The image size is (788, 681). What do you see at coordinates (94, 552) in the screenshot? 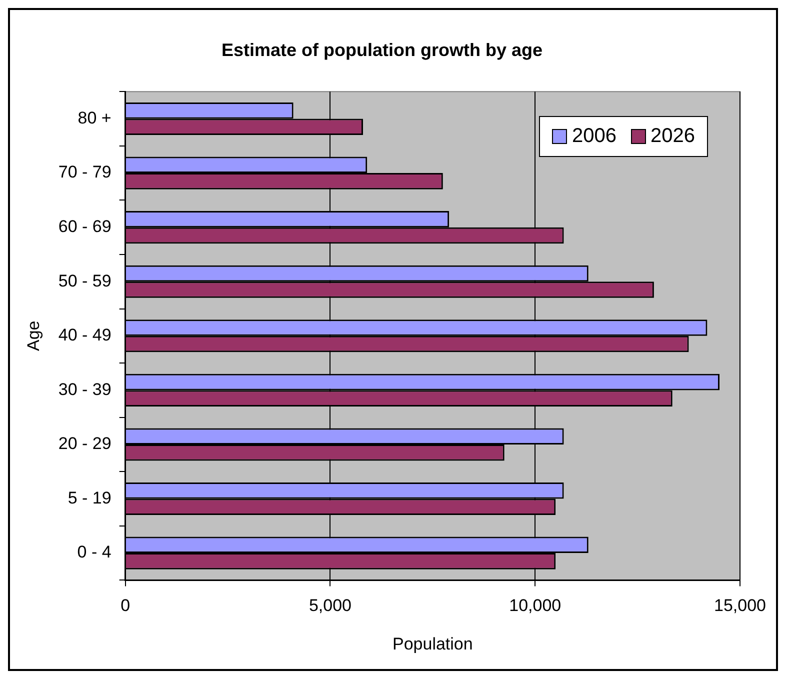
I see `y-tick-label: 0 - 4` at bounding box center [94, 552].